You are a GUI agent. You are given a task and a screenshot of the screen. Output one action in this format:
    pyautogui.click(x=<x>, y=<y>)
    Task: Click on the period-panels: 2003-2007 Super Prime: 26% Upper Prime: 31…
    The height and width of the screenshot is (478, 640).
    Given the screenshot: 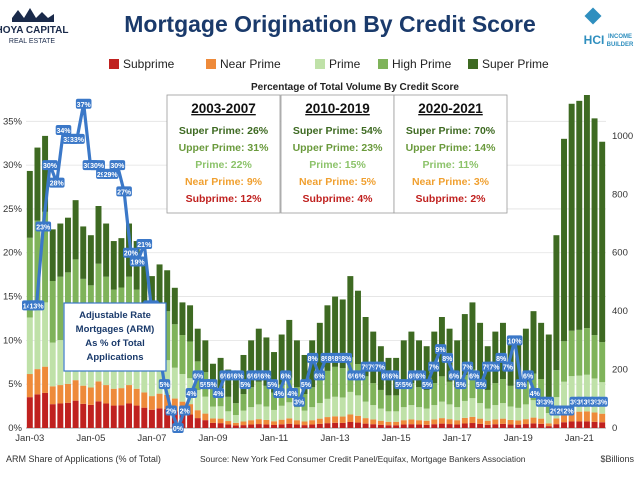 What is the action you would take?
    pyautogui.click(x=337, y=154)
    